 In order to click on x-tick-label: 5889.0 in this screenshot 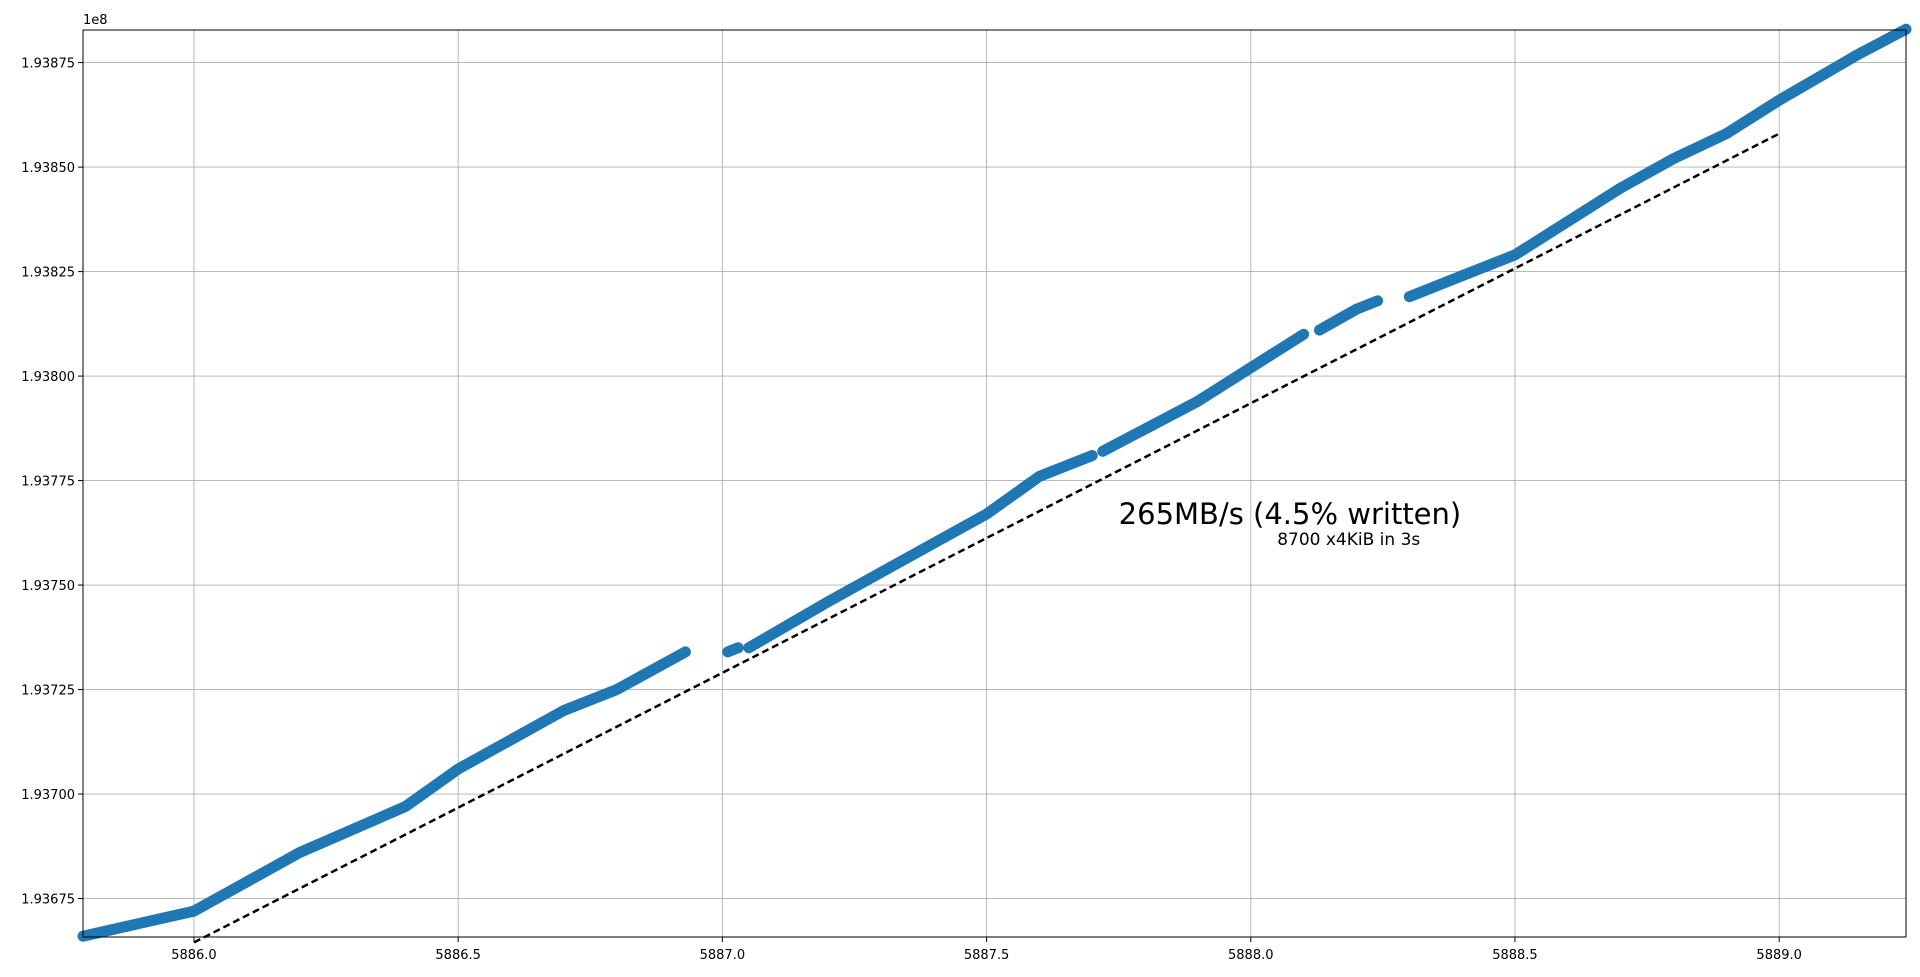, I will do `click(1779, 955)`.